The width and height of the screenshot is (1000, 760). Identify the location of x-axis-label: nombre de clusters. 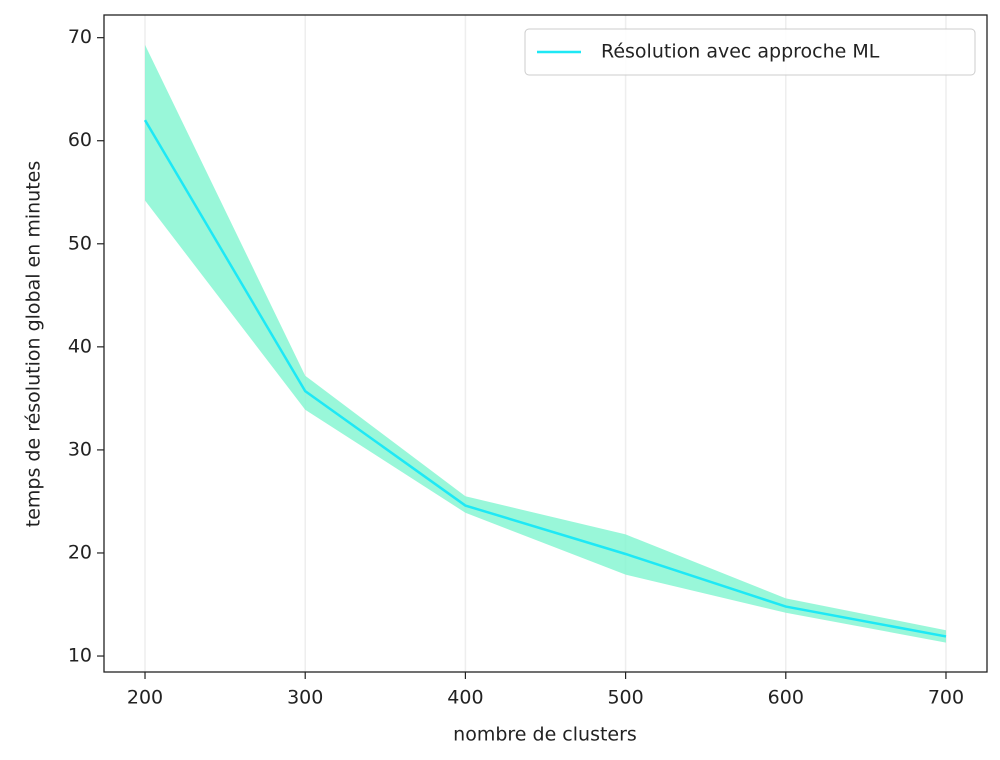
(545, 735).